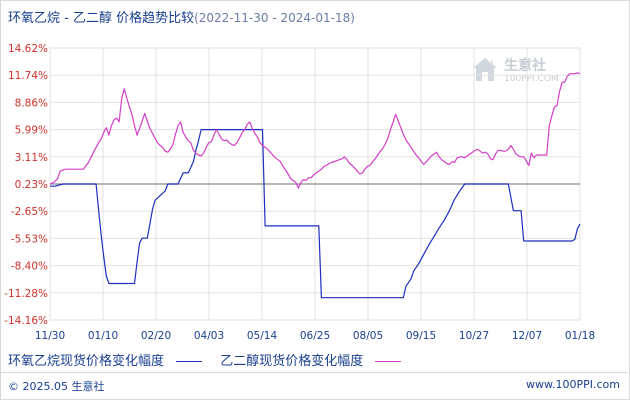  What do you see at coordinates (101, 18) in the screenshot?
I see `chart-title-text: 环氧乙烷 - 乙二醇 价格趋势比较` at bounding box center [101, 18].